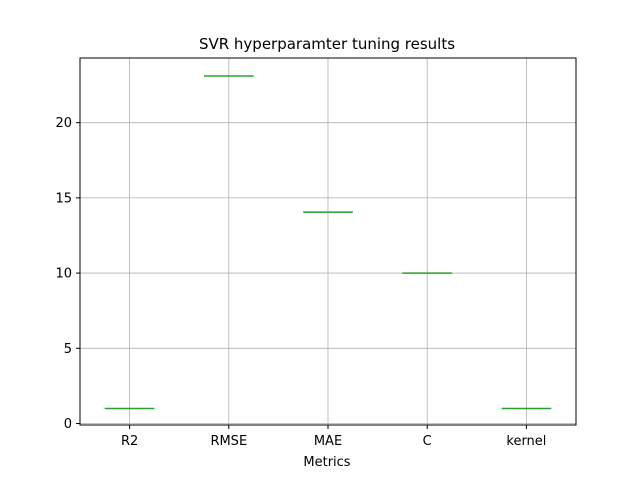  Describe the element at coordinates (326, 462) in the screenshot. I see `x-axis-label: Metrics` at that location.